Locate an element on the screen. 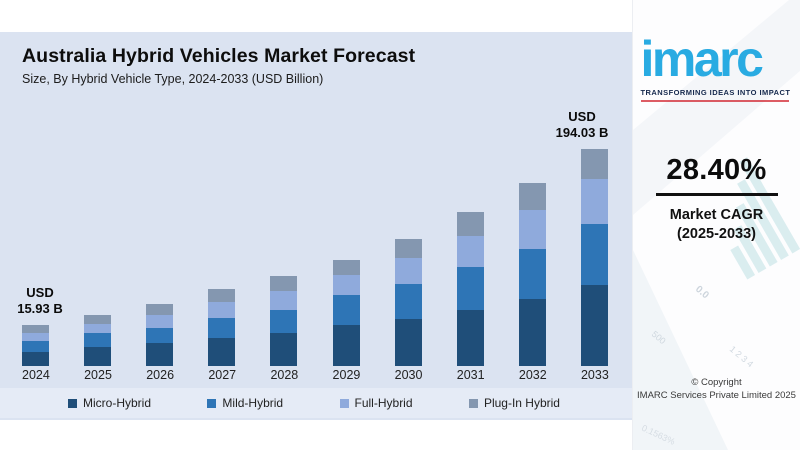 Image resolution: width=800 pixels, height=450 pixels. bar-2032 is located at coordinates (532, 274).